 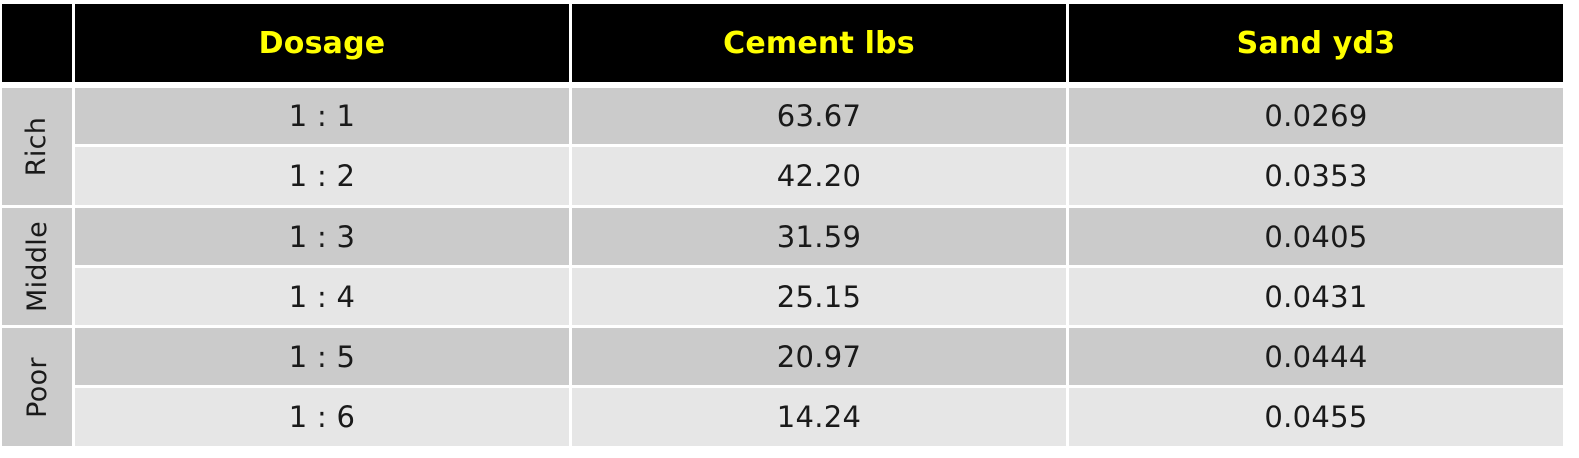 I want to click on table-row-2-sand: 0.0353, so click(x=1316, y=176).